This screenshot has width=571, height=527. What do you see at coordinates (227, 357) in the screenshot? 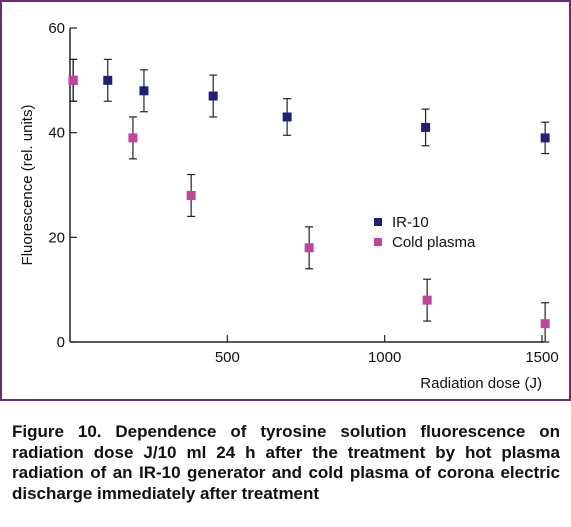
I see `x-tick-label: 500` at bounding box center [227, 357].